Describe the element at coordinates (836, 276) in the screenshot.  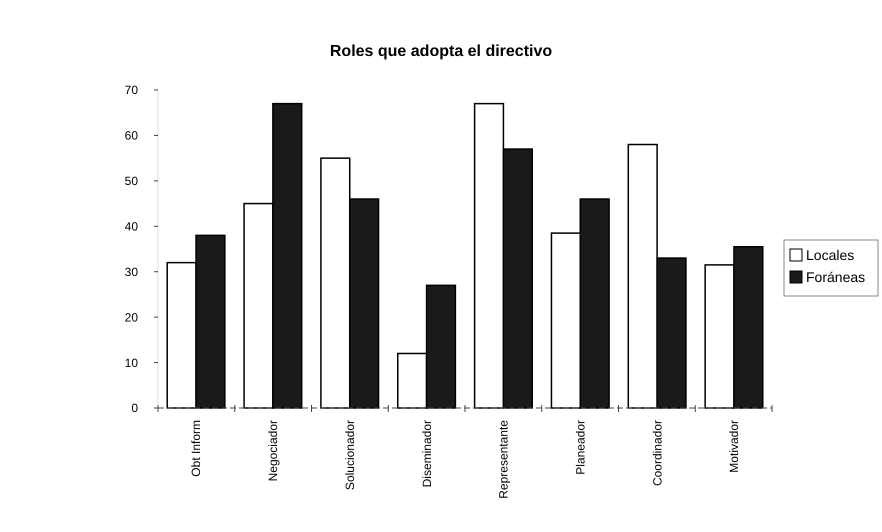
I see `legend-label: Foráneas` at that location.